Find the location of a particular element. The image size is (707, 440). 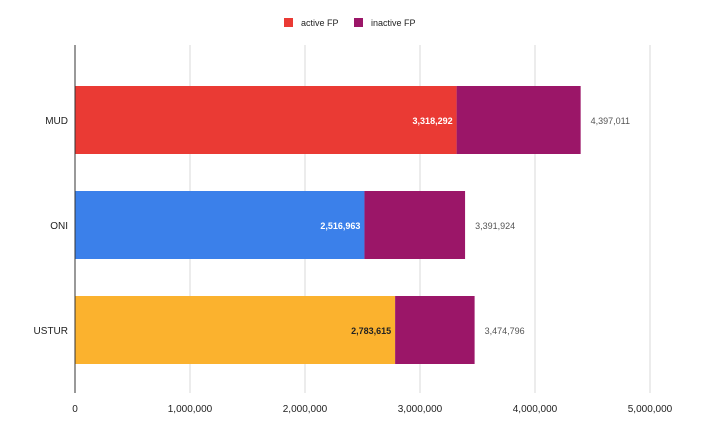

bar-mud-inactive is located at coordinates (518, 120).